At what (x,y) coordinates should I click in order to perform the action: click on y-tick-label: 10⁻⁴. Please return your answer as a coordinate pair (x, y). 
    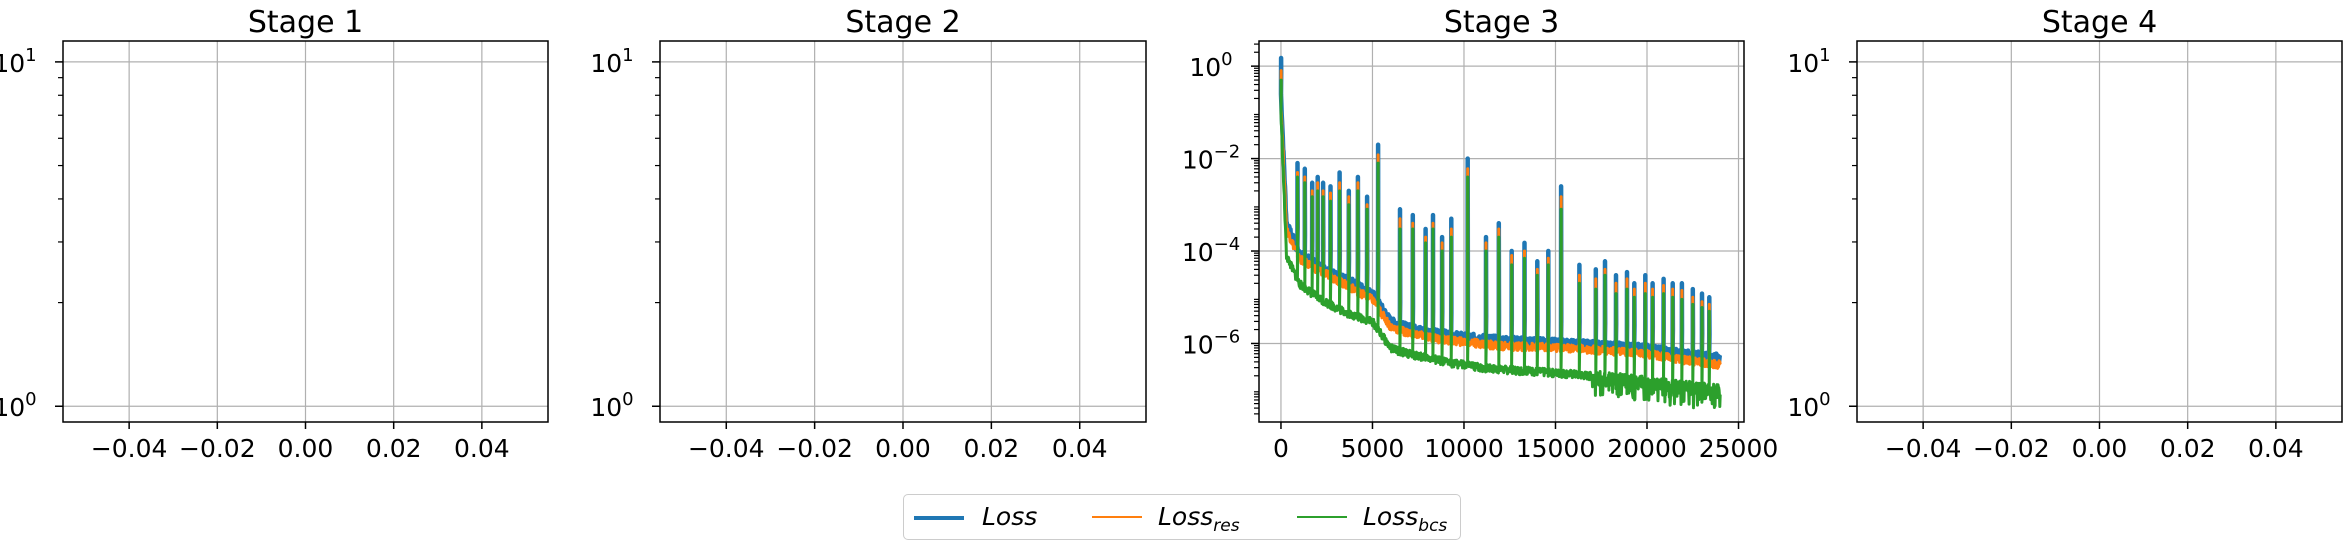
    Looking at the image, I should click on (1211, 250).